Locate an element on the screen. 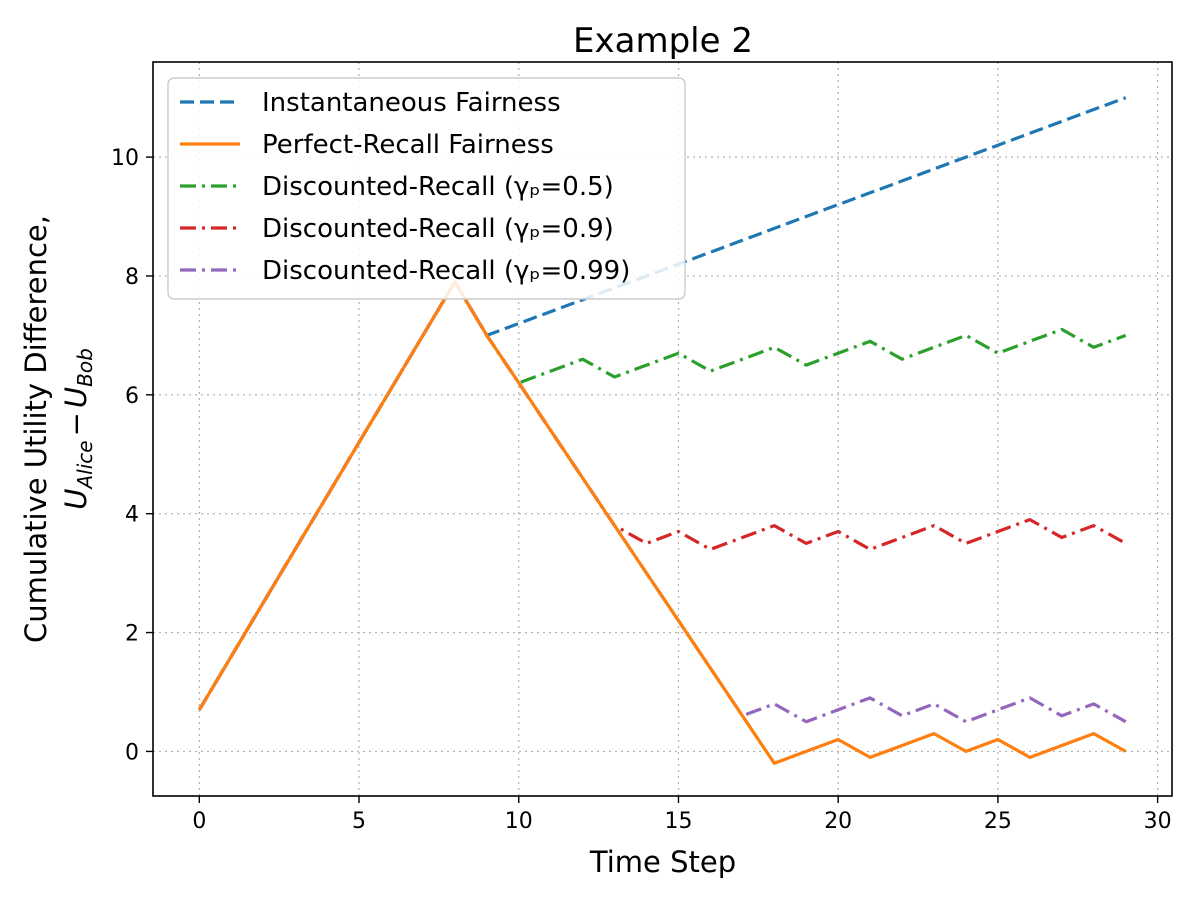 Image resolution: width=1200 pixels, height=900 pixels. y-tick-label: 8 is located at coordinates (132, 277).